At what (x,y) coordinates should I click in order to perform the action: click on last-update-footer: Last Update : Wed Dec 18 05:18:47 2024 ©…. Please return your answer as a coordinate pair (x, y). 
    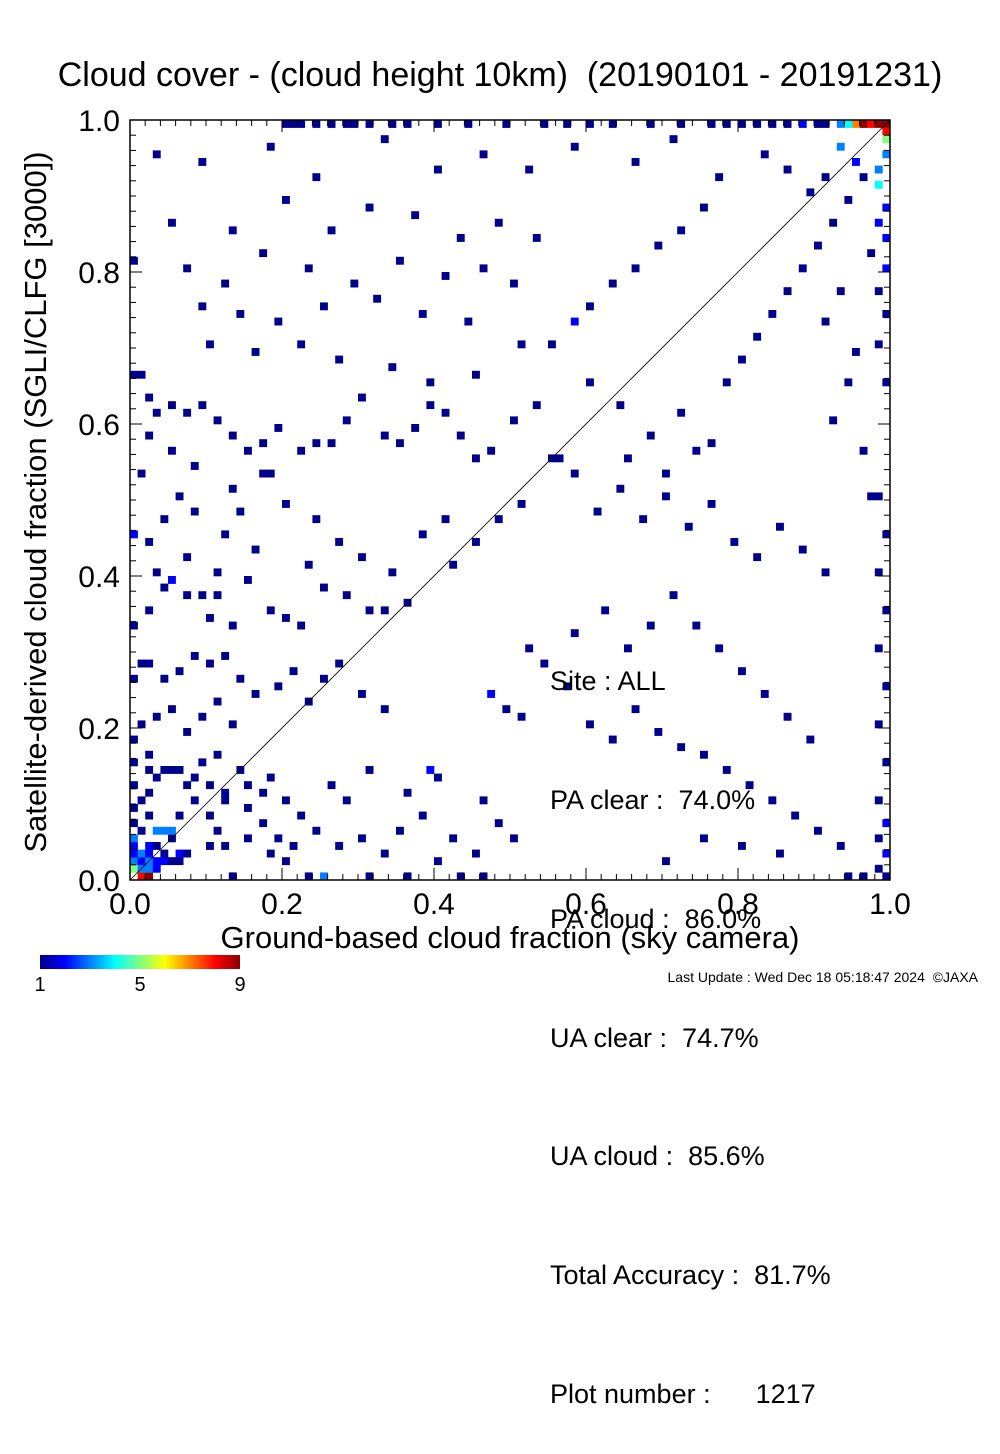
    Looking at the image, I should click on (822, 977).